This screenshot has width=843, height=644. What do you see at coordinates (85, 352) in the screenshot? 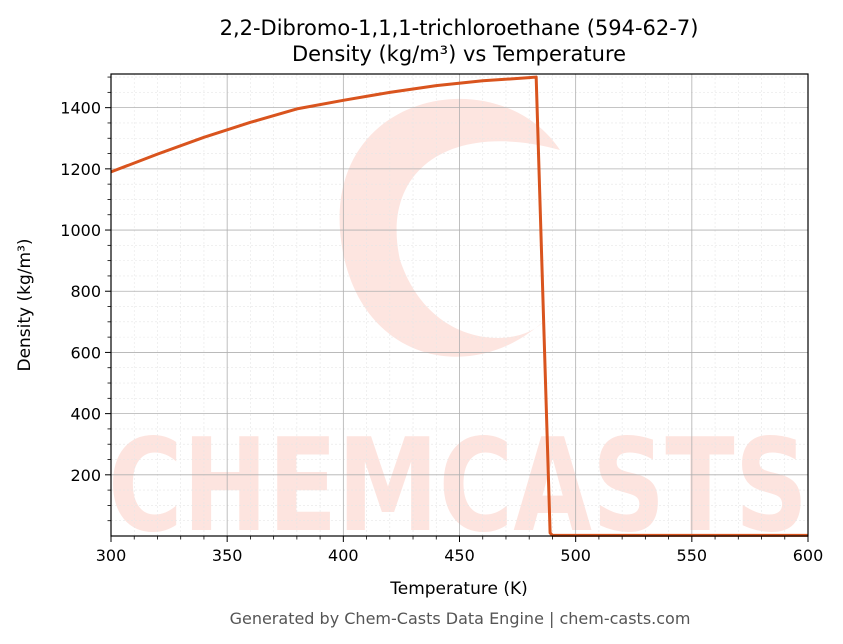
I see `y-tick-label: 600` at bounding box center [85, 352].